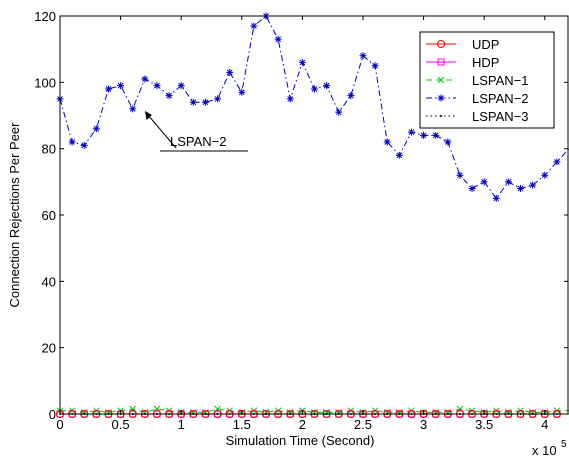  What do you see at coordinates (500, 80) in the screenshot?
I see `legend-label: LSPAN−1` at bounding box center [500, 80].